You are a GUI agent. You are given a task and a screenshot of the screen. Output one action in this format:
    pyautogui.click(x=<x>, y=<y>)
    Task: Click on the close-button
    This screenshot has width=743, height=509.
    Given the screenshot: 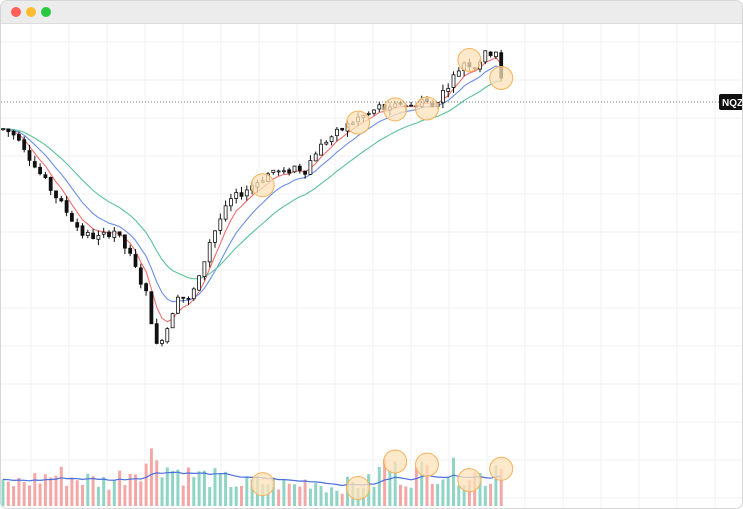 What is the action you would take?
    pyautogui.click(x=16, y=12)
    